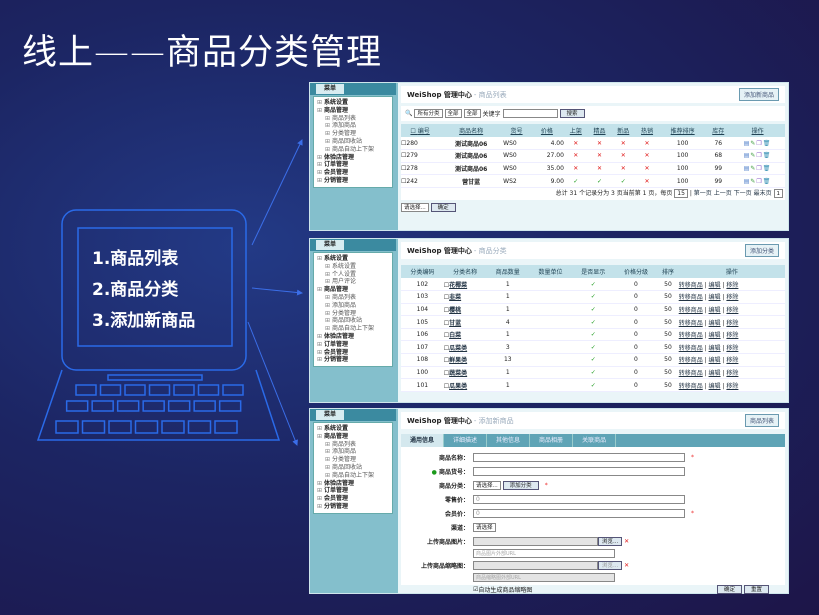  What do you see at coordinates (353, 158) in the screenshot?
I see `sidebar-item: 体验店管理` at bounding box center [353, 158].